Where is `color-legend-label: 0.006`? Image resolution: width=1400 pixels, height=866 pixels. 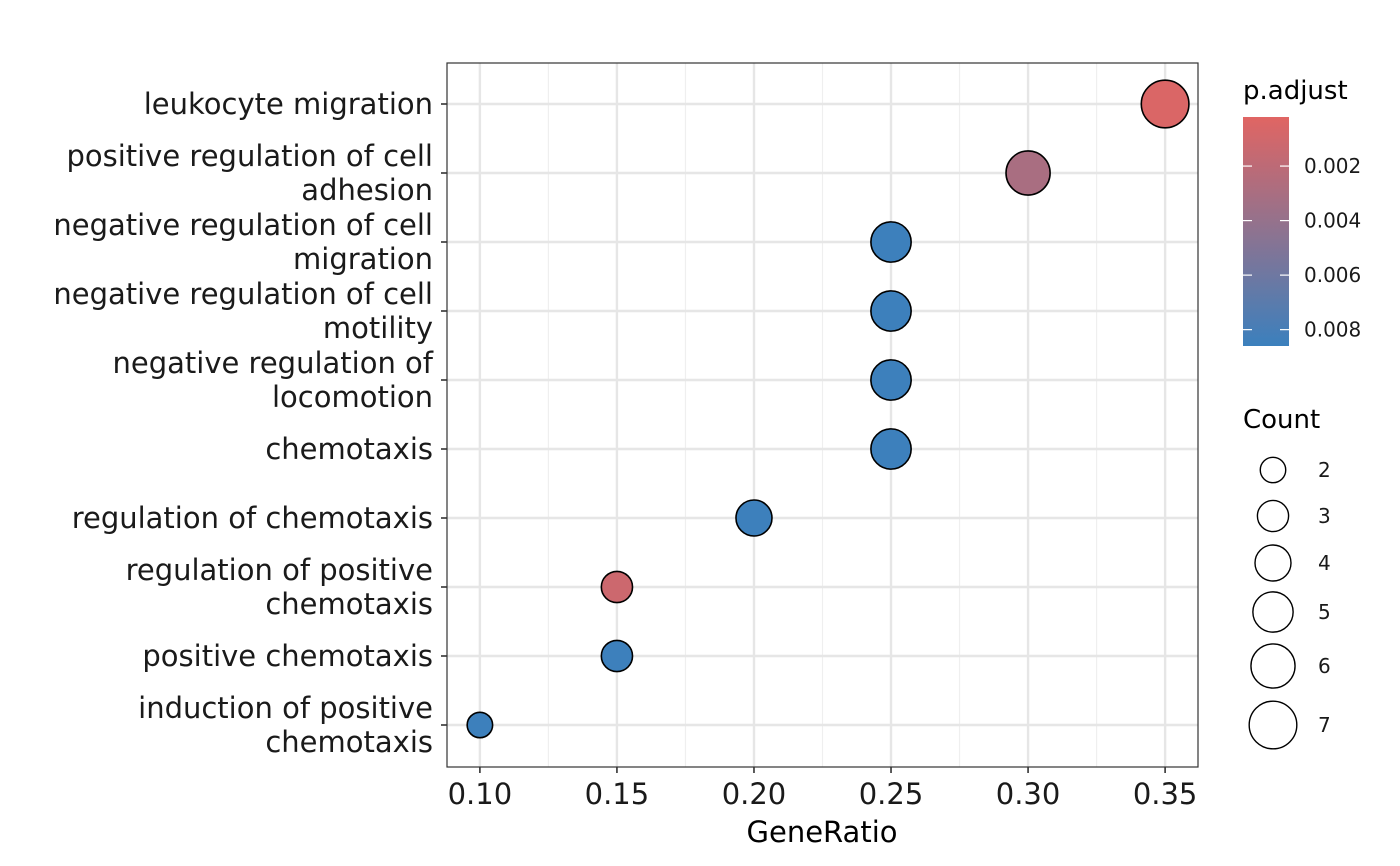
color-legend-label: 0.006 is located at coordinates (1332, 275).